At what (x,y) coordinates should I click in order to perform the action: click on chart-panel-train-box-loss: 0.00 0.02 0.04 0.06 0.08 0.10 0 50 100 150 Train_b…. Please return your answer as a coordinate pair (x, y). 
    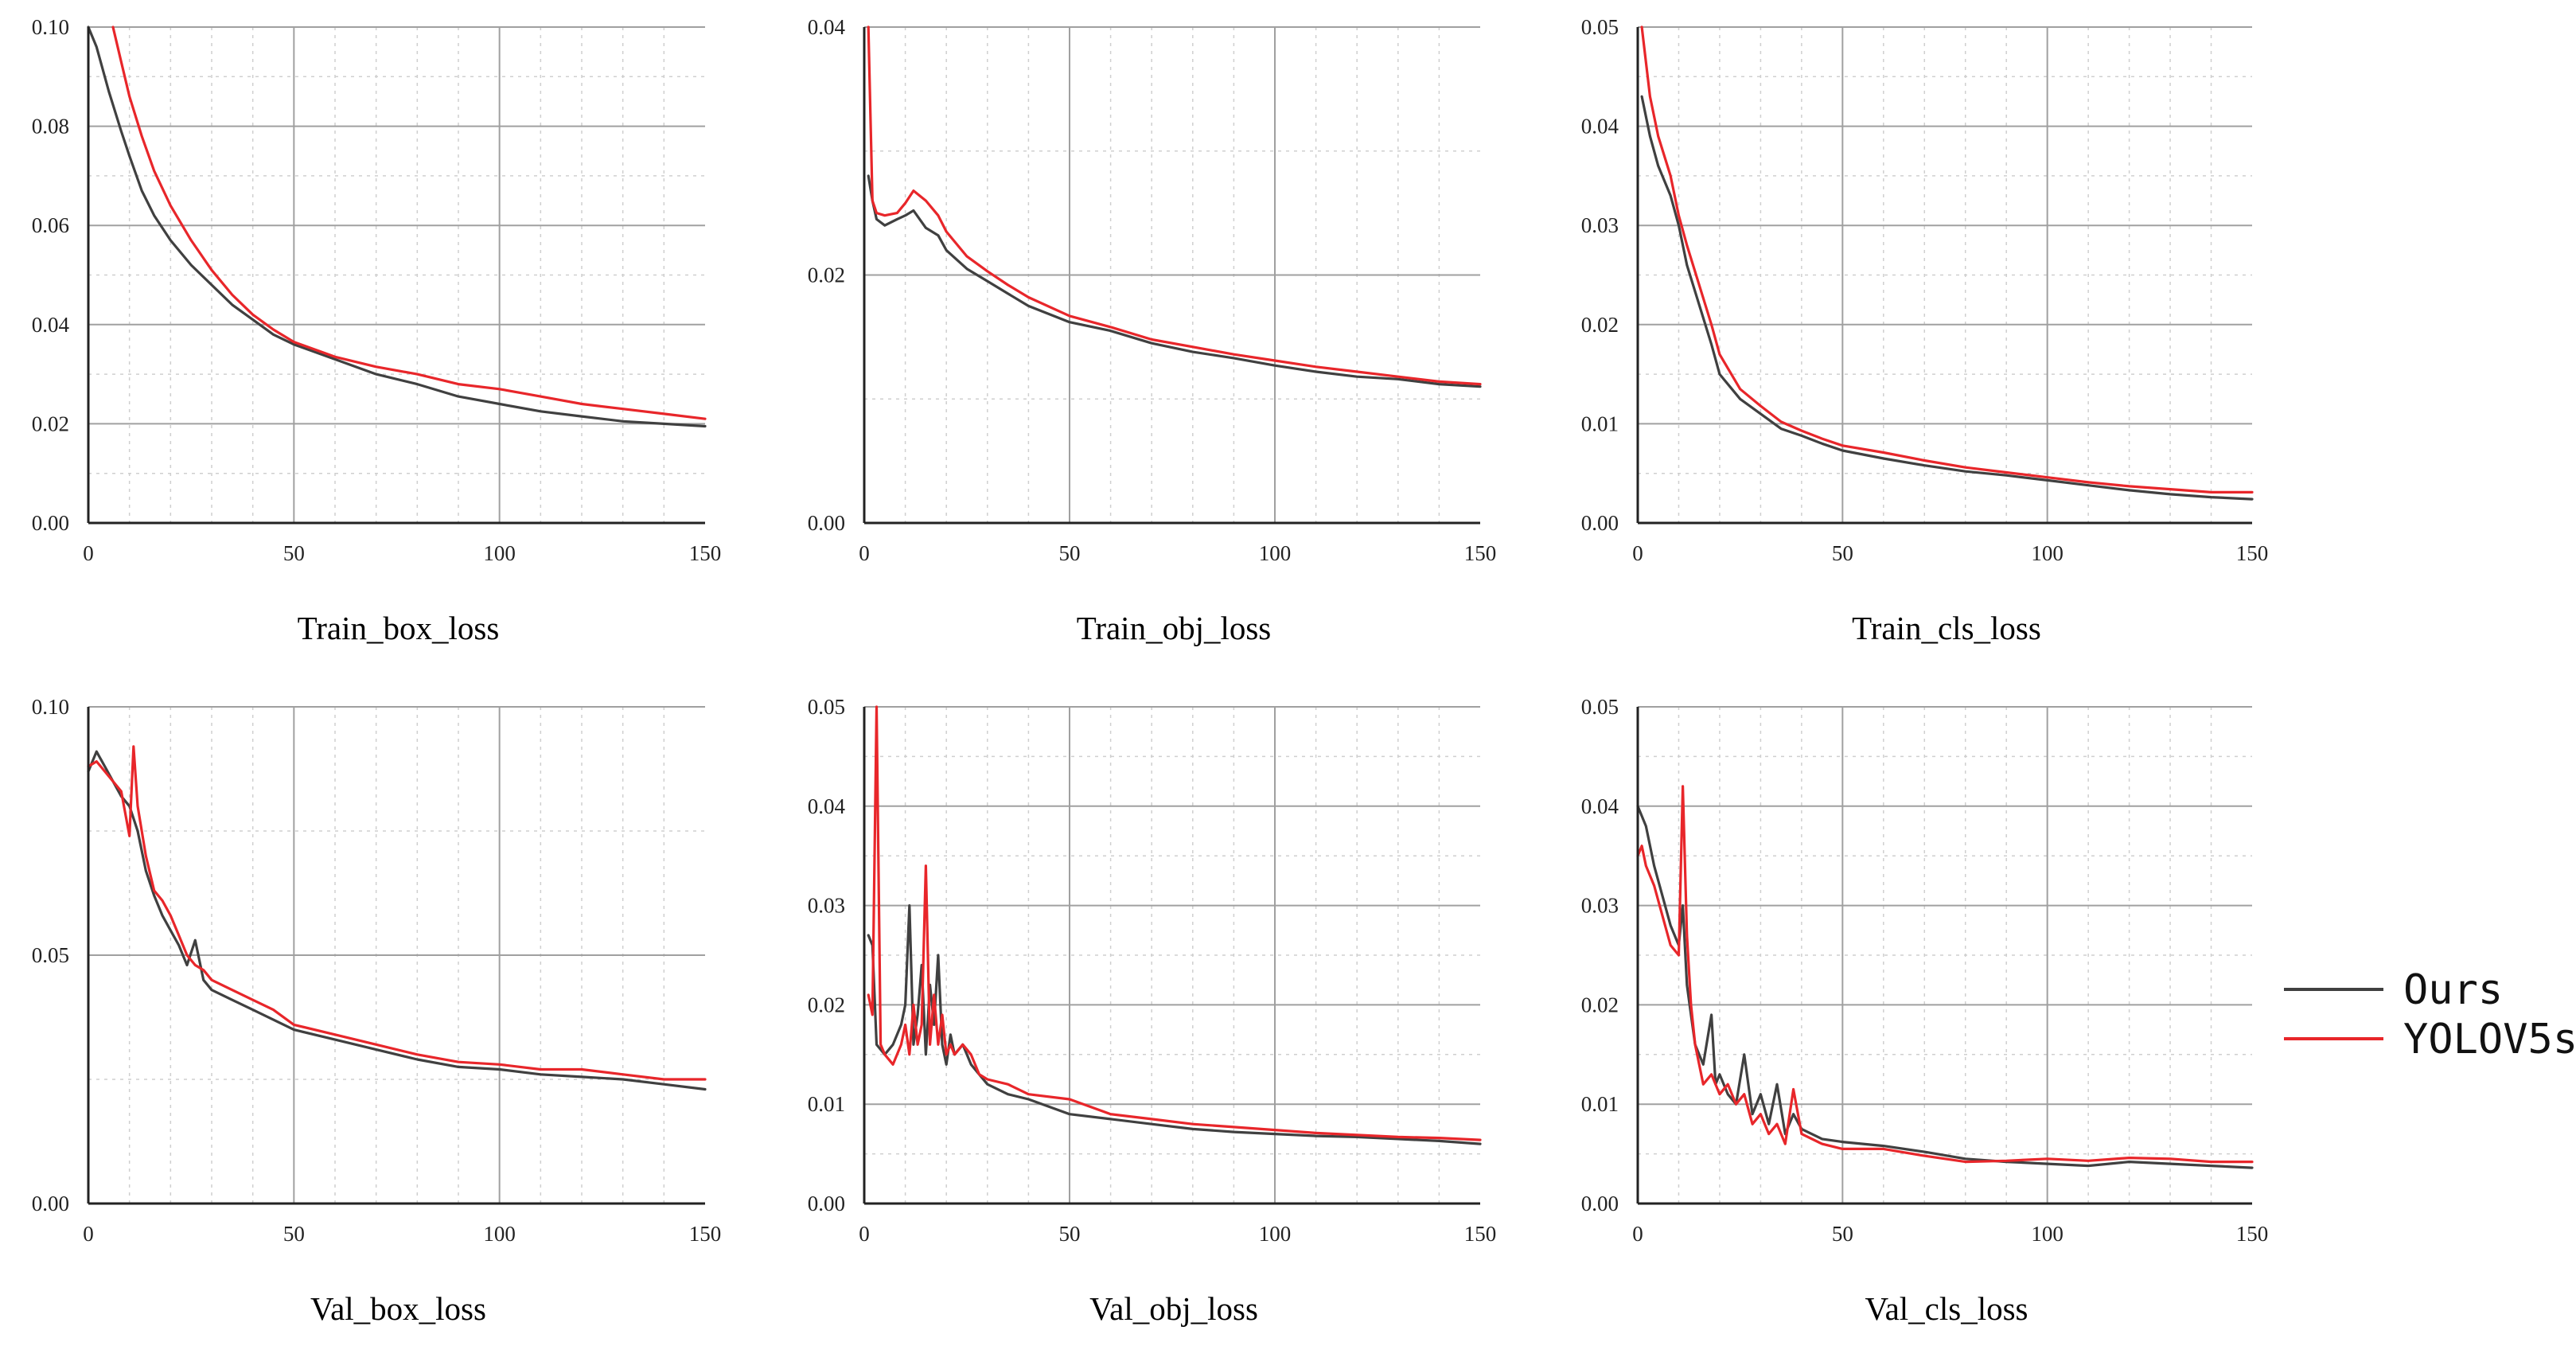
    Looking at the image, I should click on (377, 330).